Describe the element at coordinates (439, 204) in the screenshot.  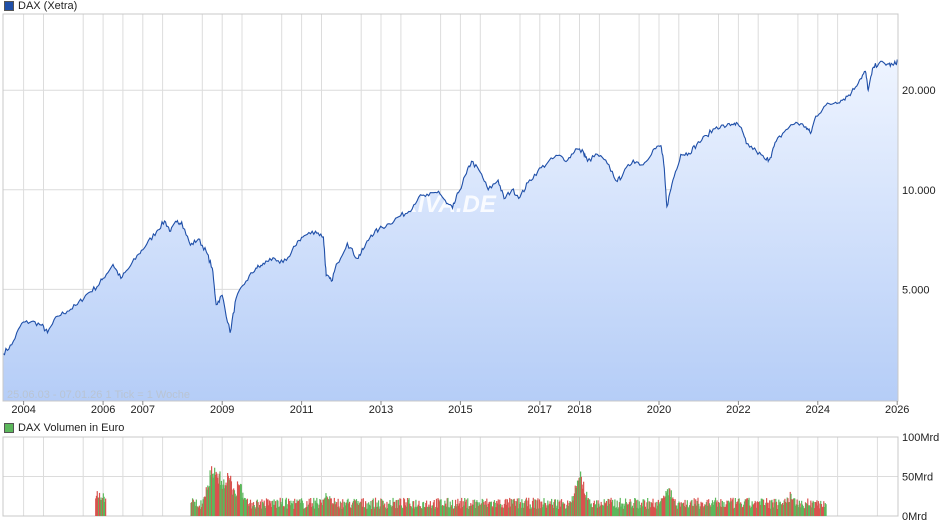
I see `watermark-text: ARIVA.DE` at that location.